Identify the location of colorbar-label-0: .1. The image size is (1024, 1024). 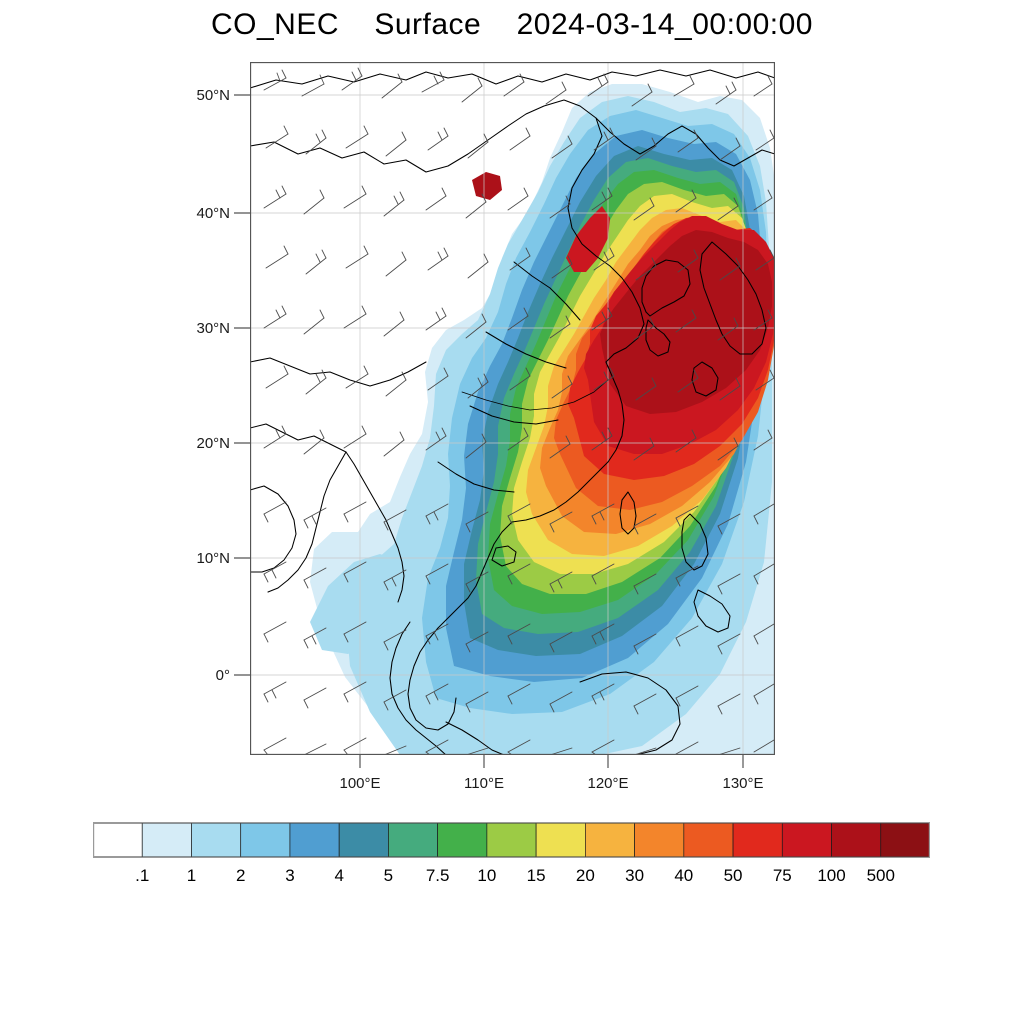
(142, 875).